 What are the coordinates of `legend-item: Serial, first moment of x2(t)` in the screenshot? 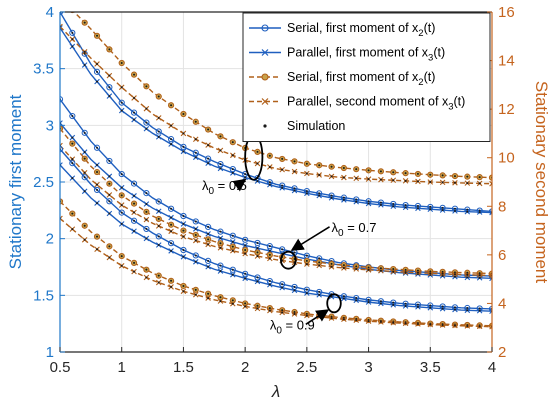 It's located at (342, 30).